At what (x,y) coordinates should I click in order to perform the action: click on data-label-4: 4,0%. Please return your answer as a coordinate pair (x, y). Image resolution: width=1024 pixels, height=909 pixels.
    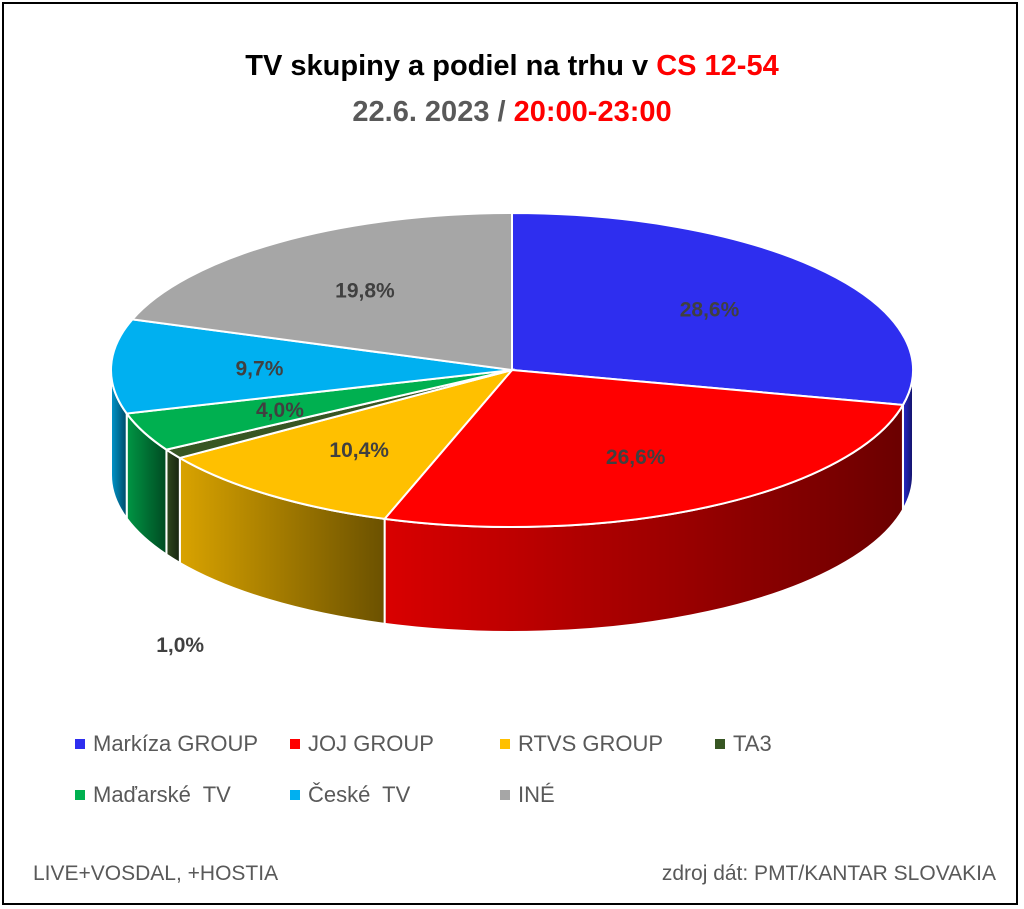
    Looking at the image, I should click on (280, 410).